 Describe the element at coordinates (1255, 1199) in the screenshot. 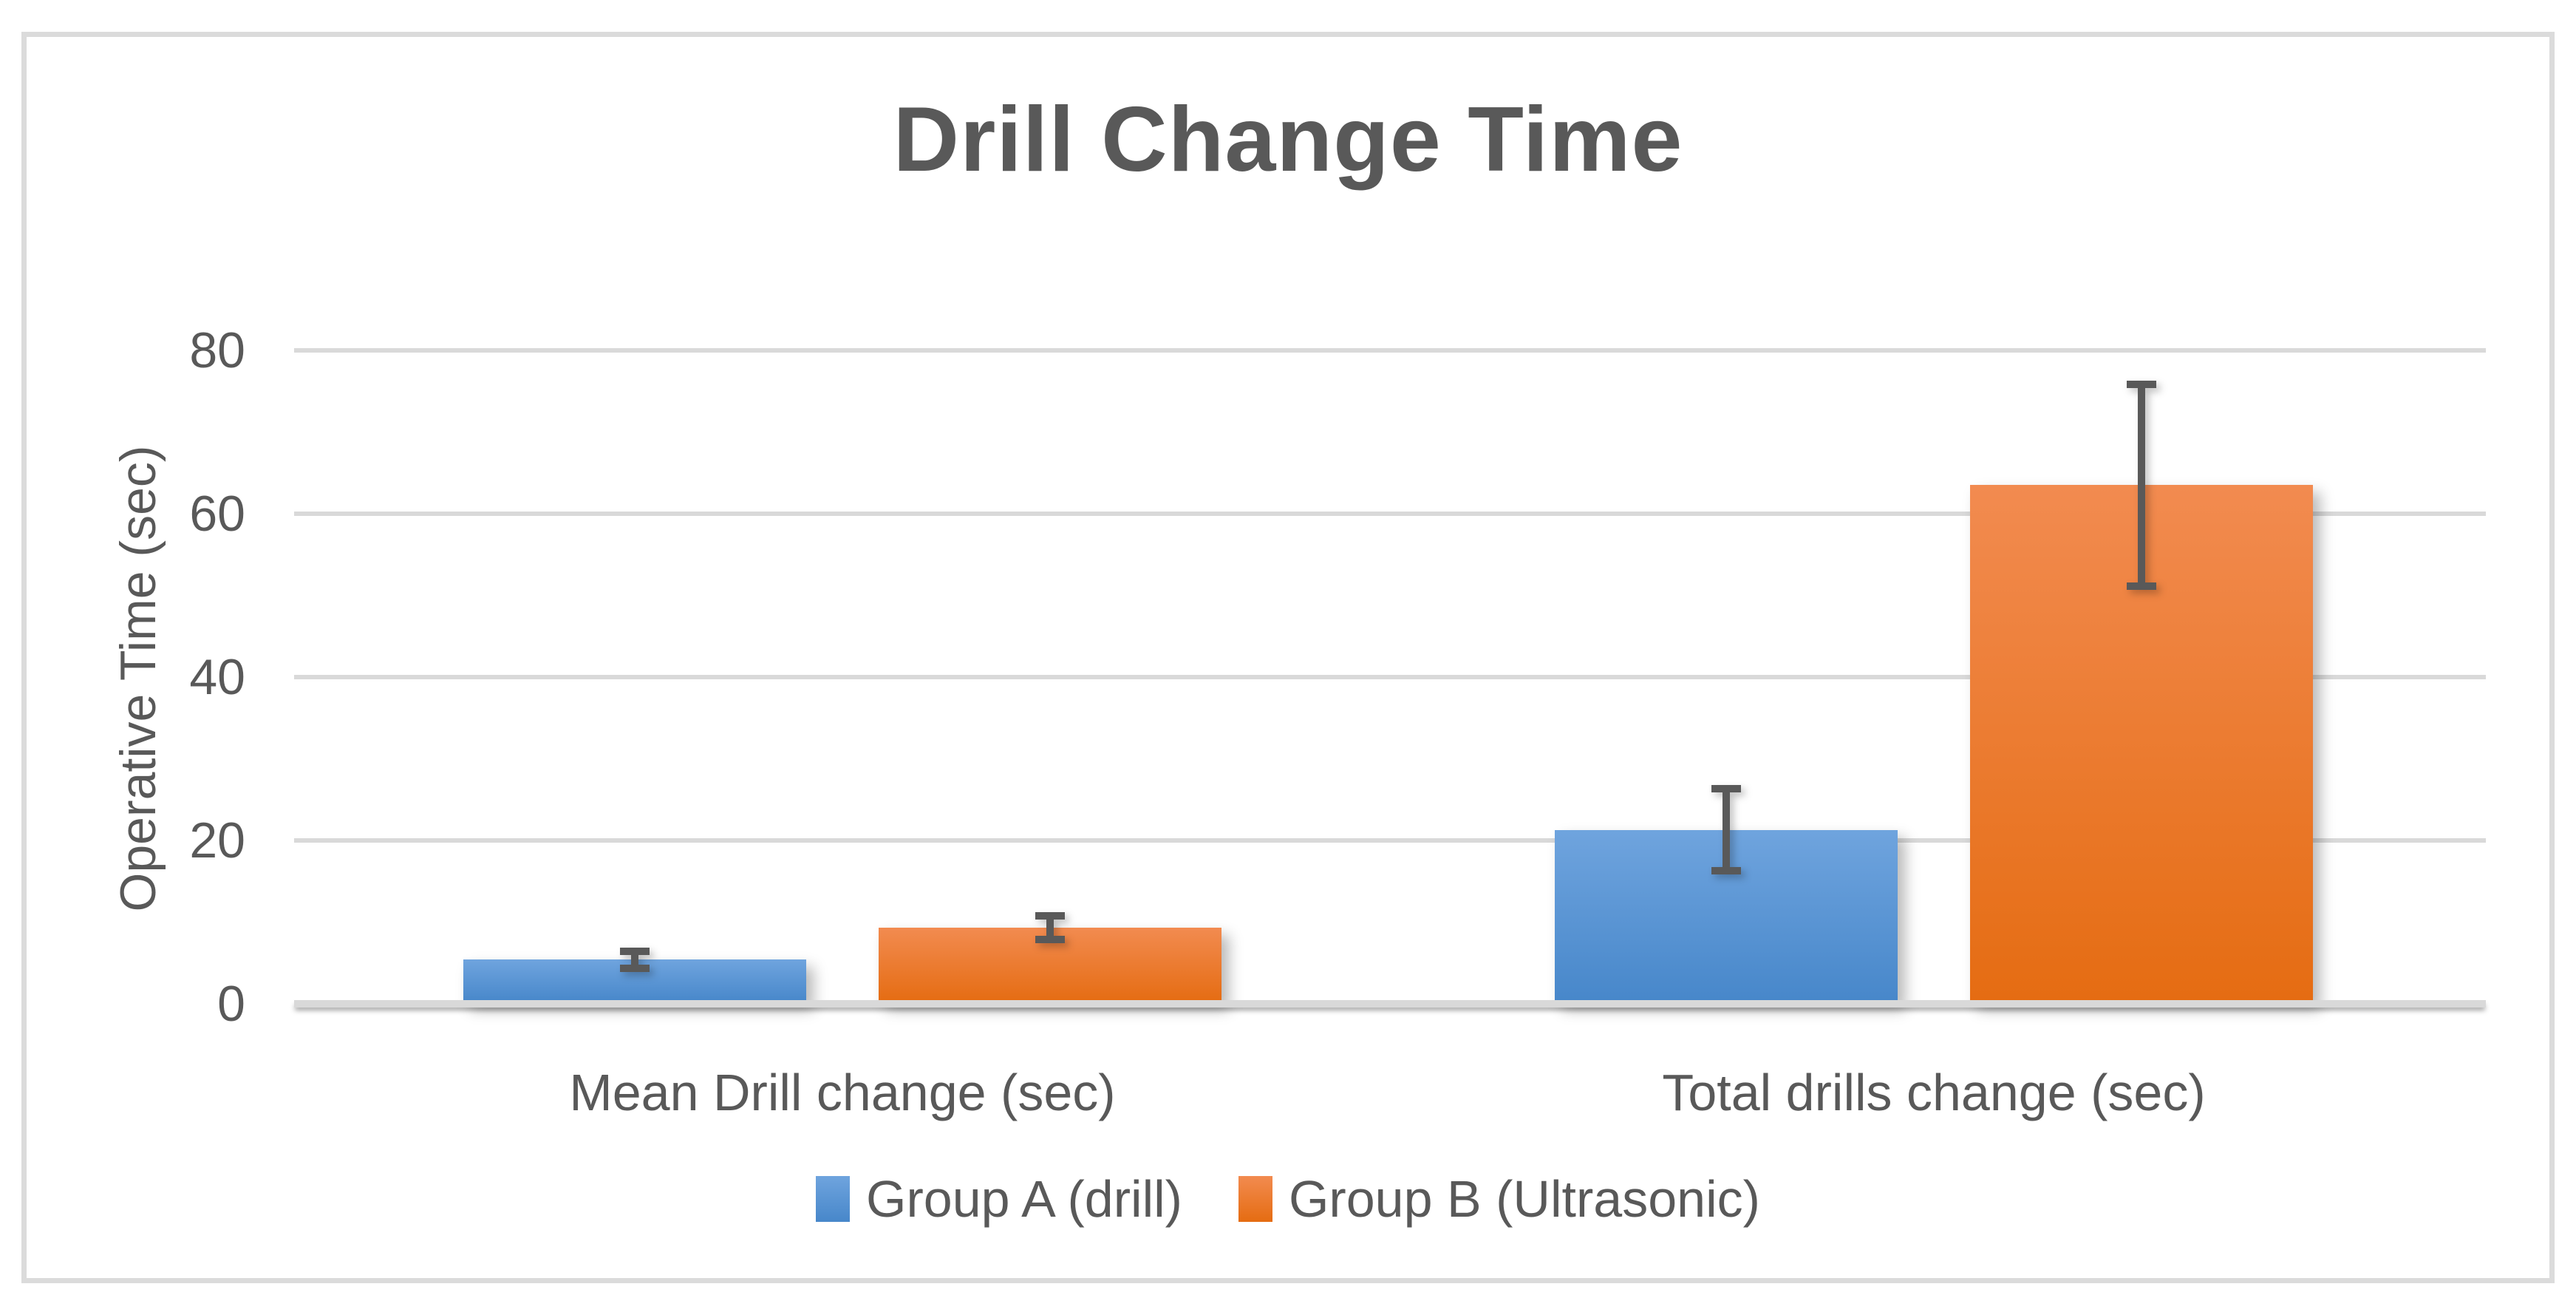

I see `legend-swatch-group-b` at that location.